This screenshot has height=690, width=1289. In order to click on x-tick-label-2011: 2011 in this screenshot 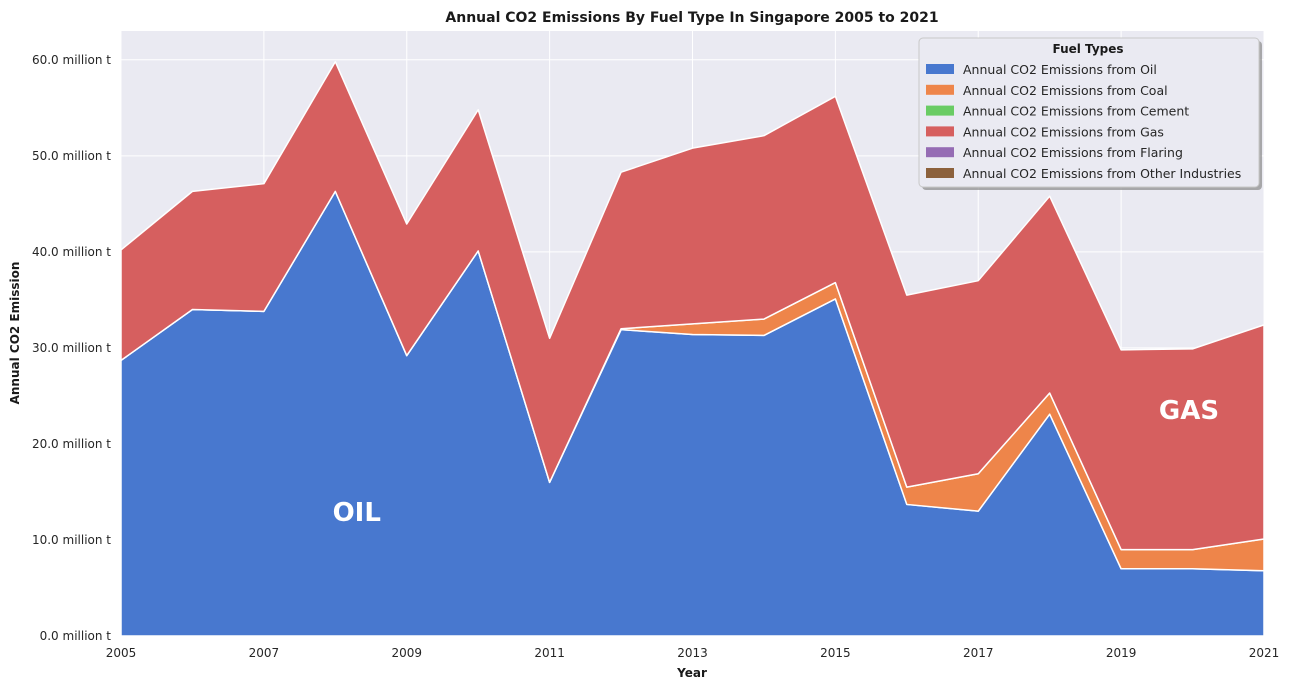, I will do `click(549, 653)`.